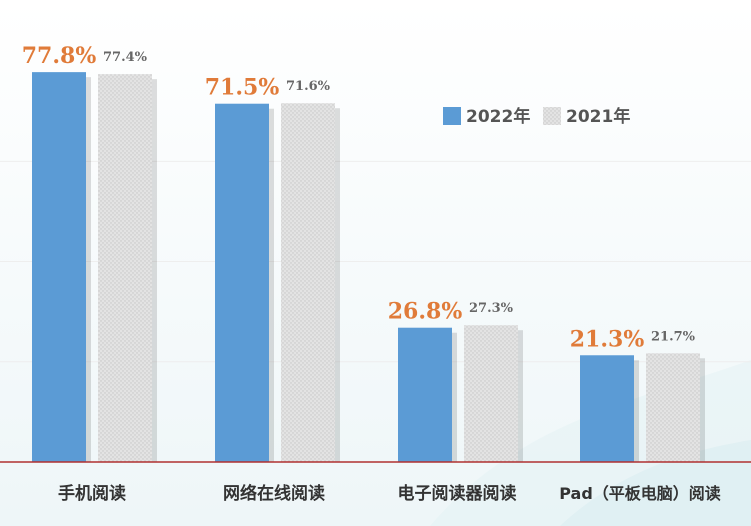 The width and height of the screenshot is (751, 526). Describe the element at coordinates (552, 116) in the screenshot. I see `legend-swatch-2021` at that location.